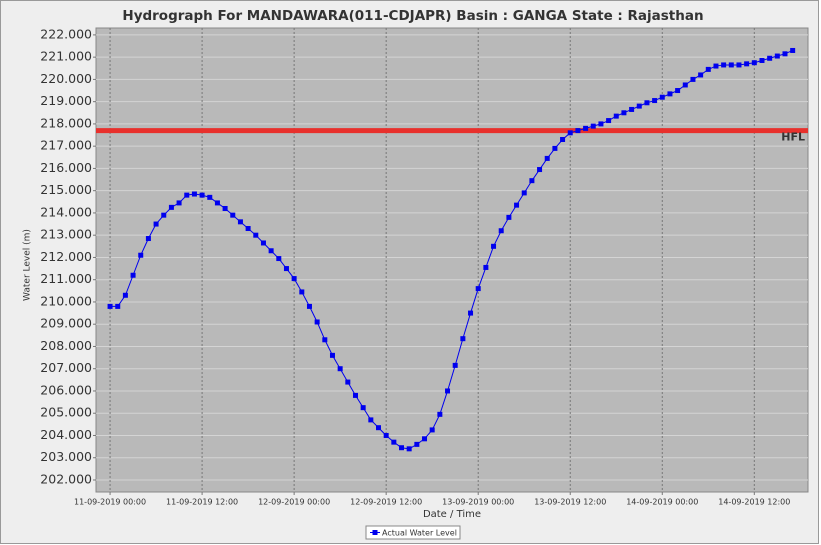 The height and width of the screenshot is (545, 821). Describe the element at coordinates (110, 502) in the screenshot. I see `x-tick-label: 11-09-2019 00:00` at that location.